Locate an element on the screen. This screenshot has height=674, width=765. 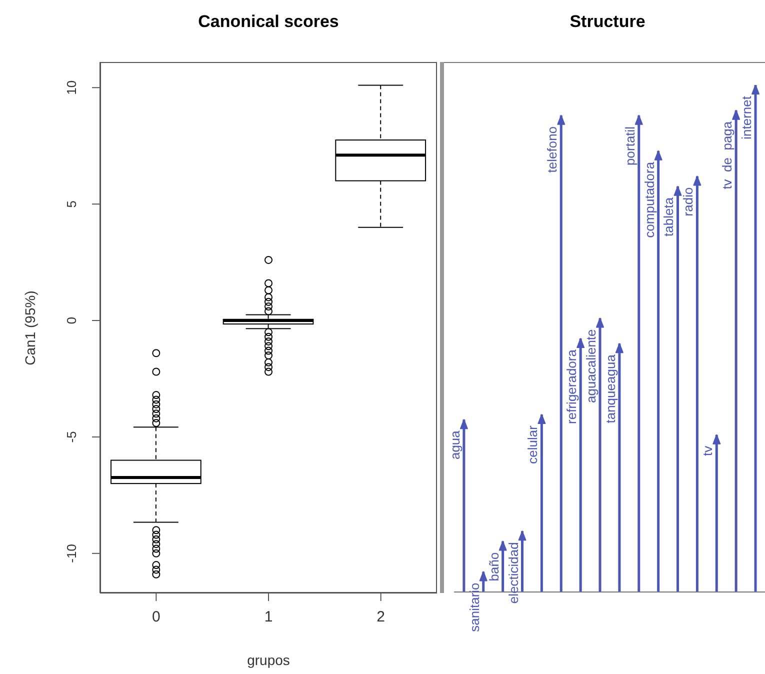
x-tick-label: internet is located at coordinates (746, 118).